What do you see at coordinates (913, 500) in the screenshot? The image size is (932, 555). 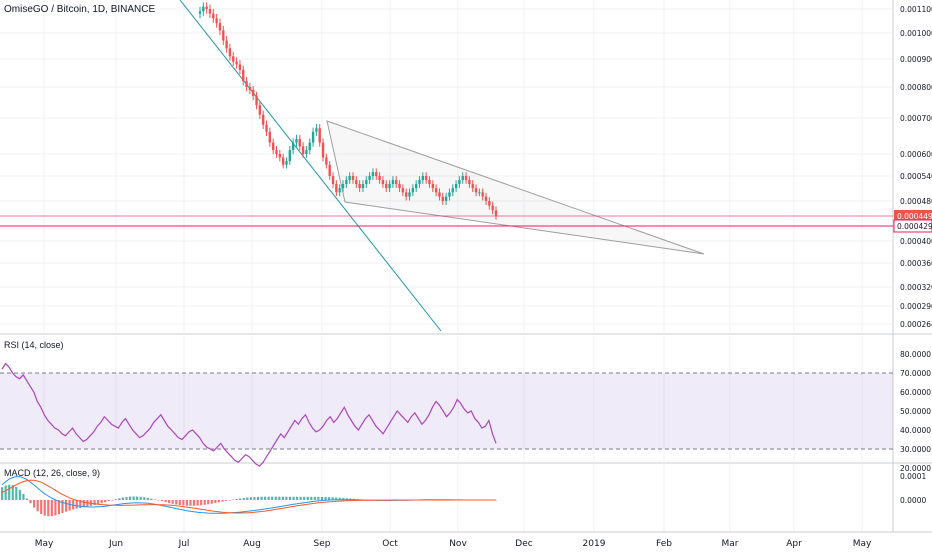 I see `macd-tick-label: 0.0000` at bounding box center [913, 500].